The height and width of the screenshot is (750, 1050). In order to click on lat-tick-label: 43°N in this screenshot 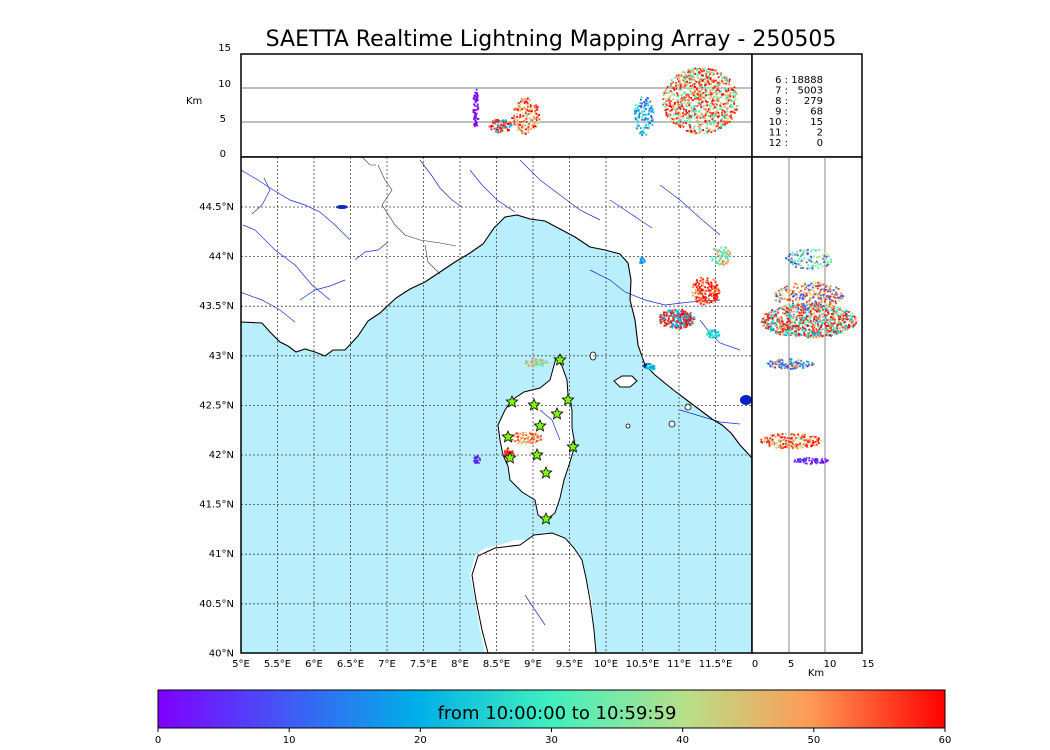, I will do `click(221, 356)`.